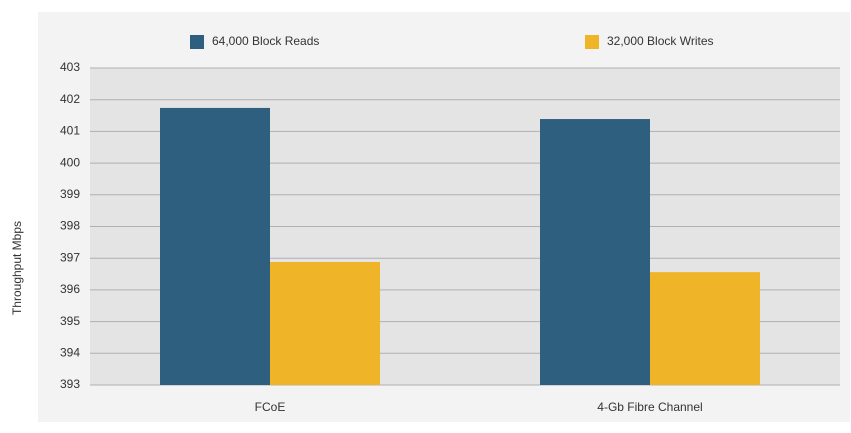  Describe the element at coordinates (70, 257) in the screenshot. I see `y-tick-label: 397` at that location.